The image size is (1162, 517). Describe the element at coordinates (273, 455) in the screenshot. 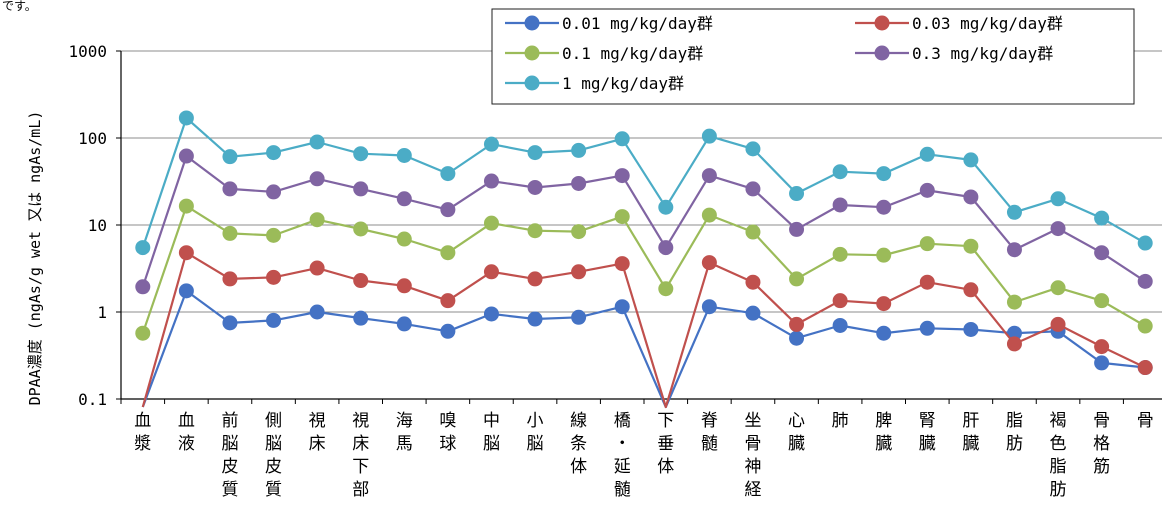

I see `x-category-label: 側脳皮質` at that location.